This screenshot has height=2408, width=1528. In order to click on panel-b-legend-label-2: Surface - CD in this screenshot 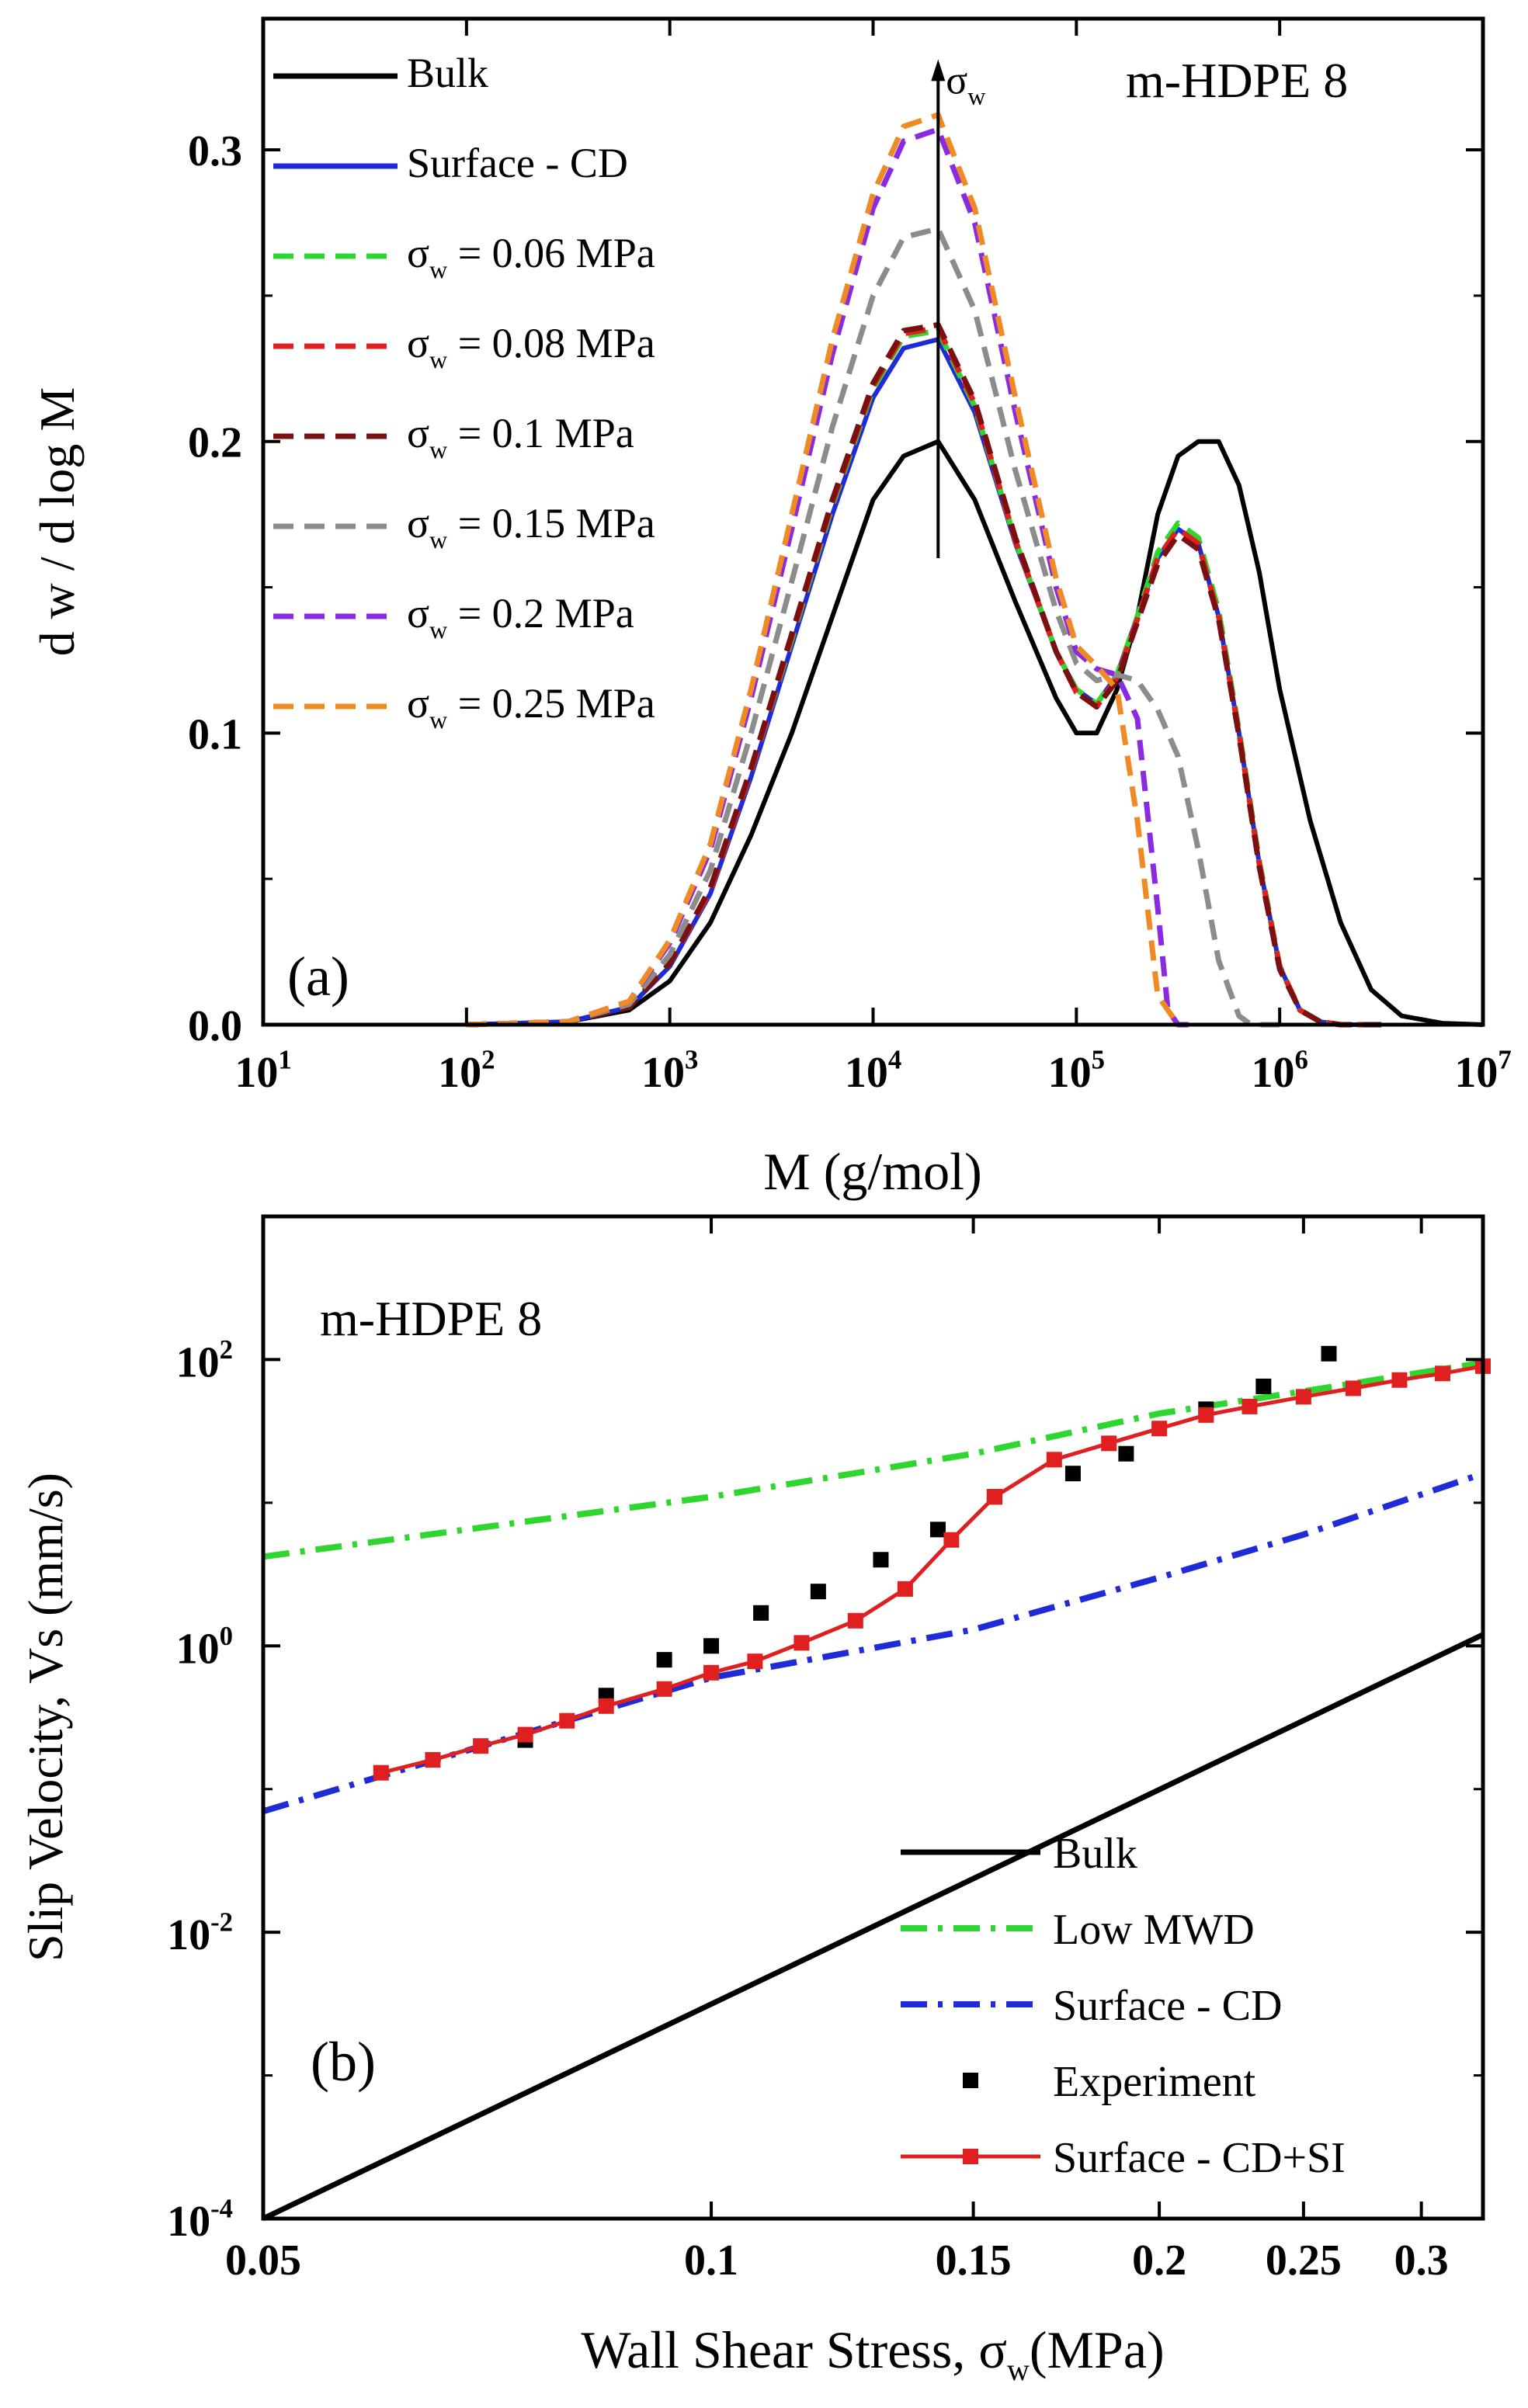, I will do `click(1167, 2006)`.